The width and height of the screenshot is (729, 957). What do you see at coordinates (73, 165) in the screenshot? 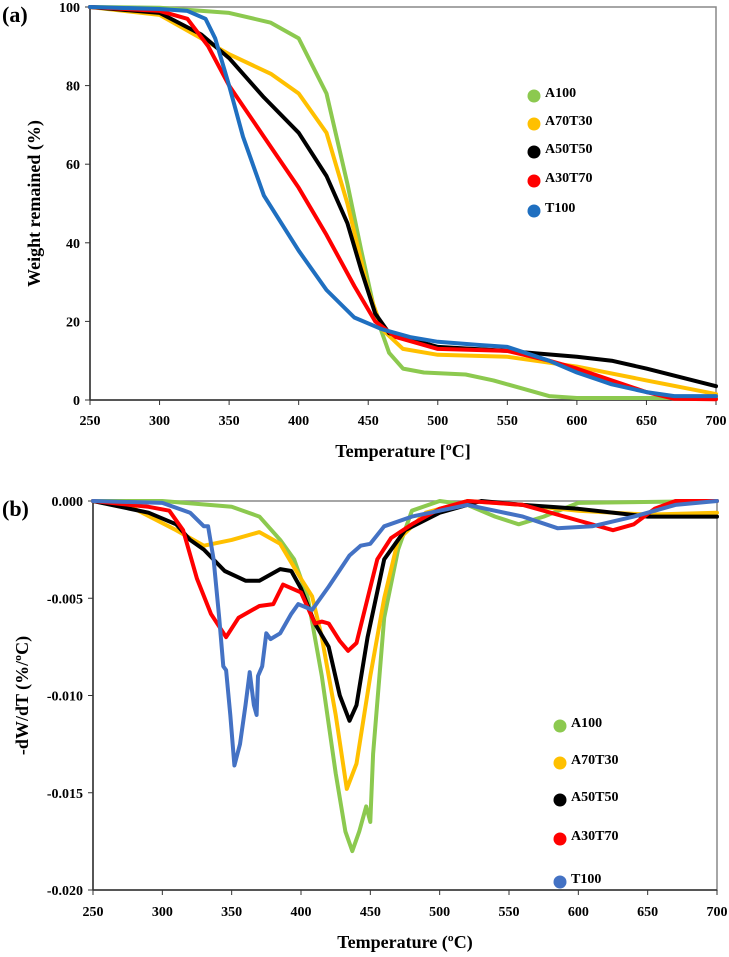
I see `y-tick-label: 60` at bounding box center [73, 165].